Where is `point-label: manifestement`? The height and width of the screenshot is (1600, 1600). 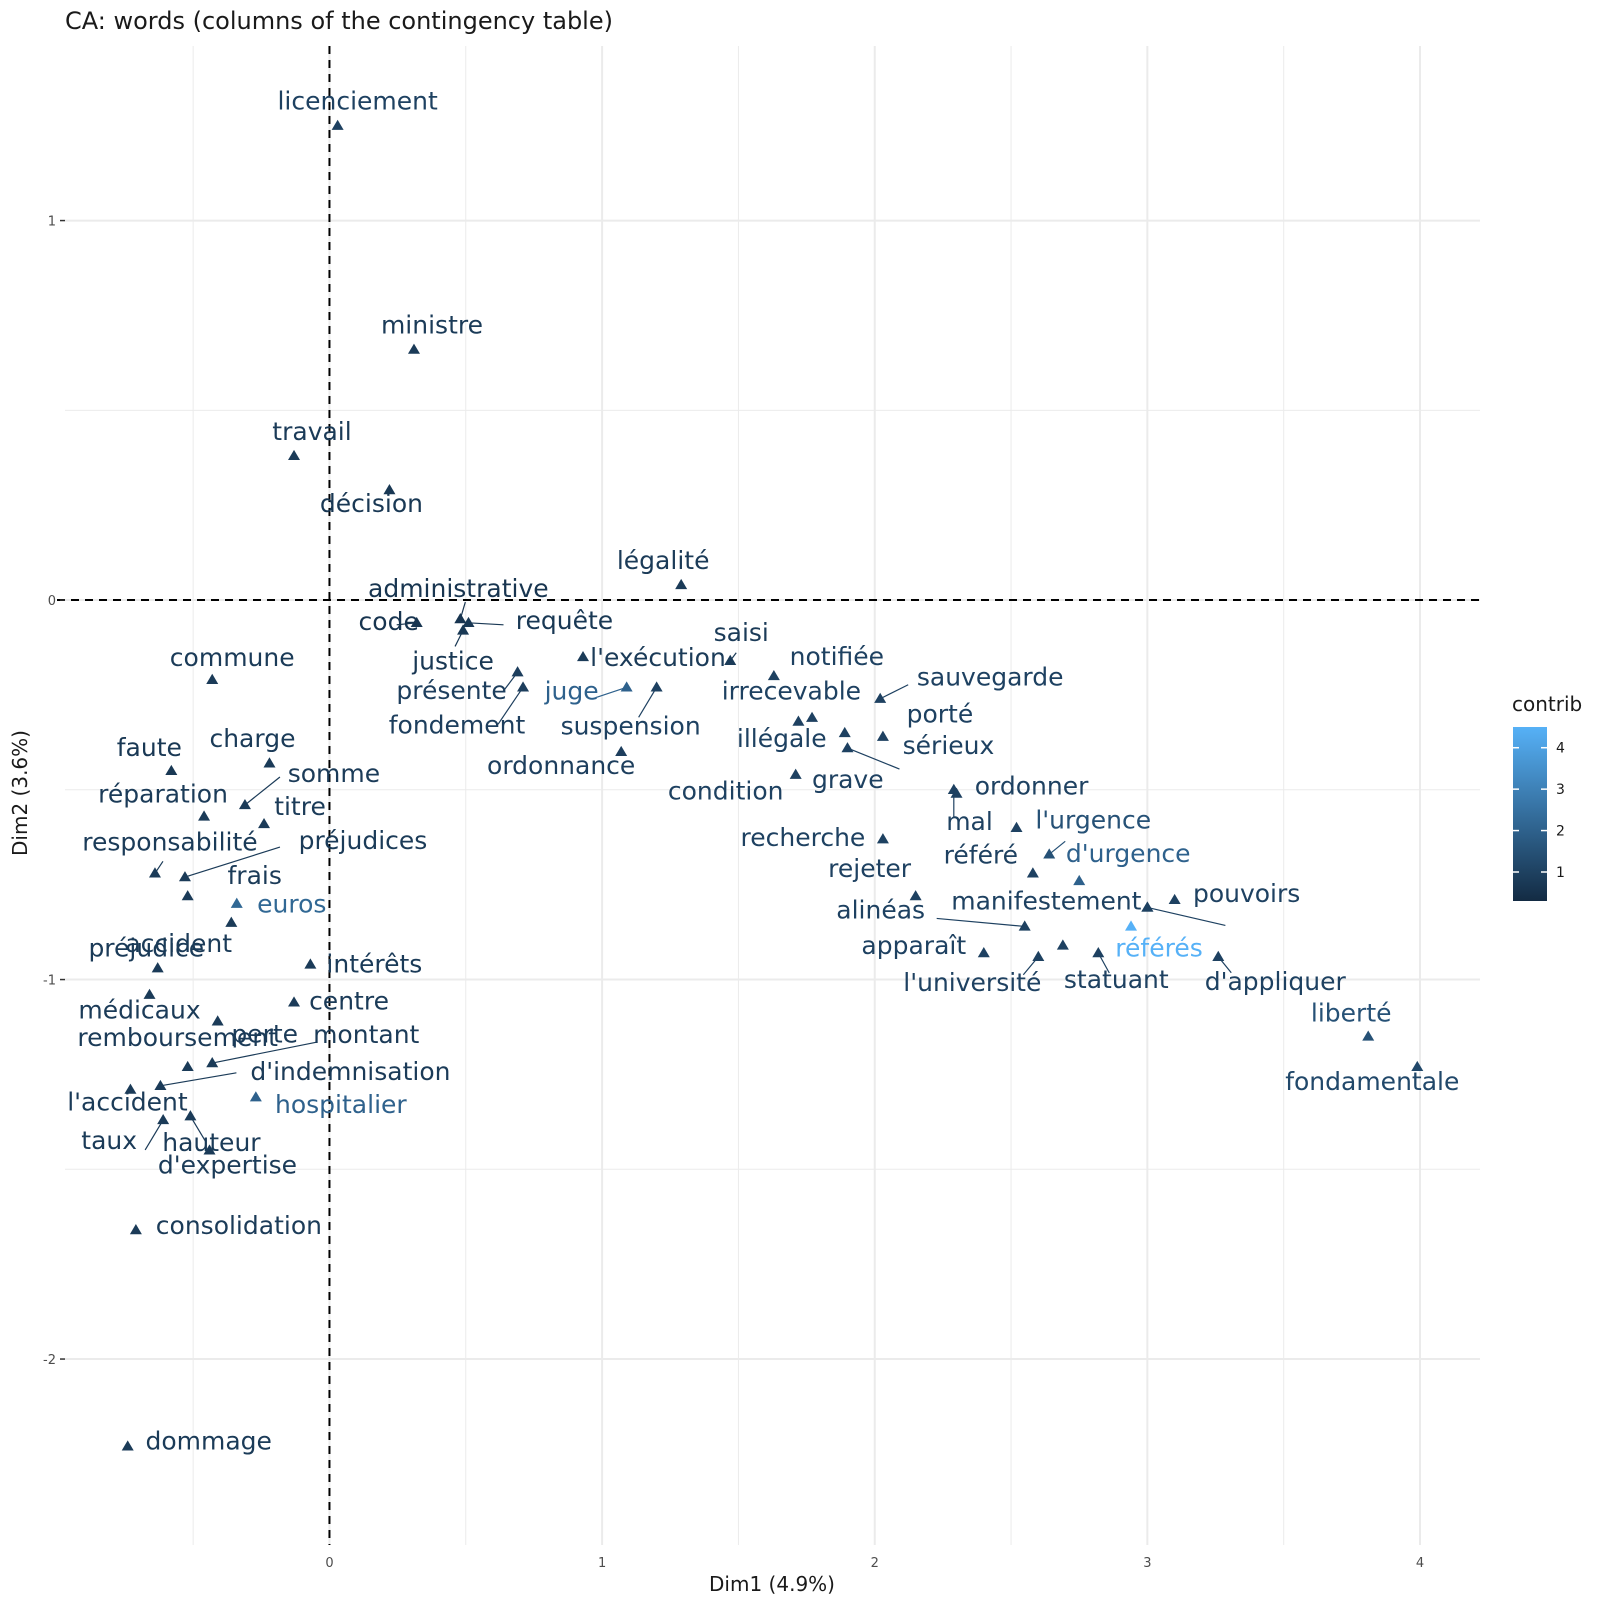 point-label: manifestement is located at coordinates (1046, 900).